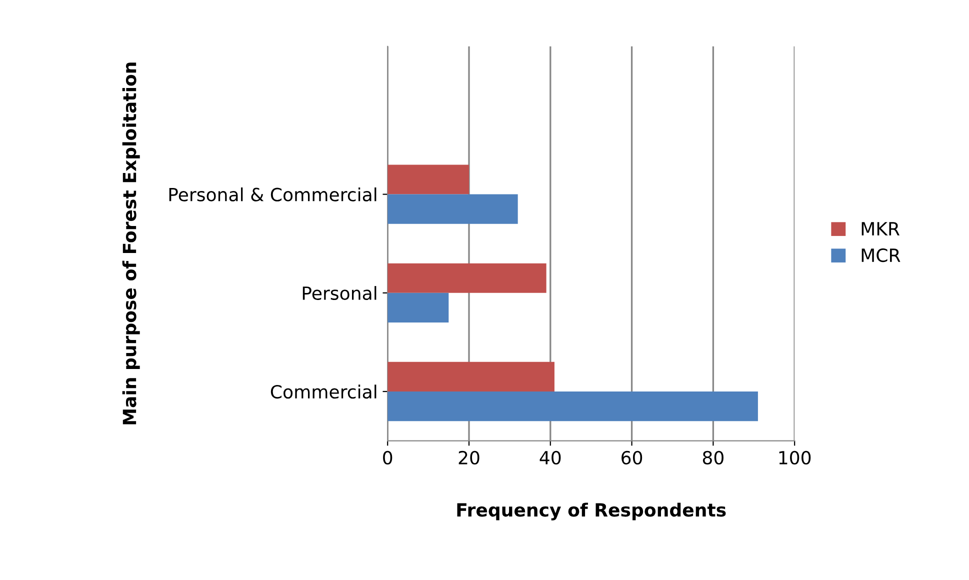  What do you see at coordinates (881, 255) in the screenshot?
I see `legend-label: MCR` at bounding box center [881, 255].